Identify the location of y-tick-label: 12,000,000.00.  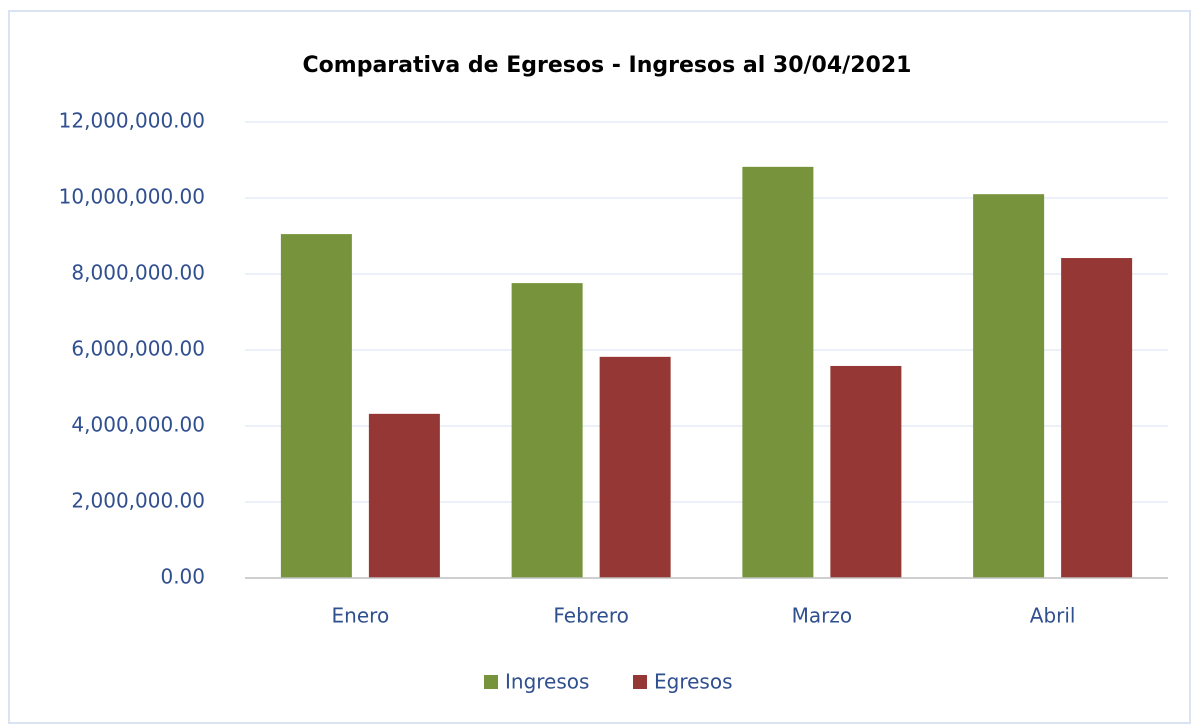
(132, 121).